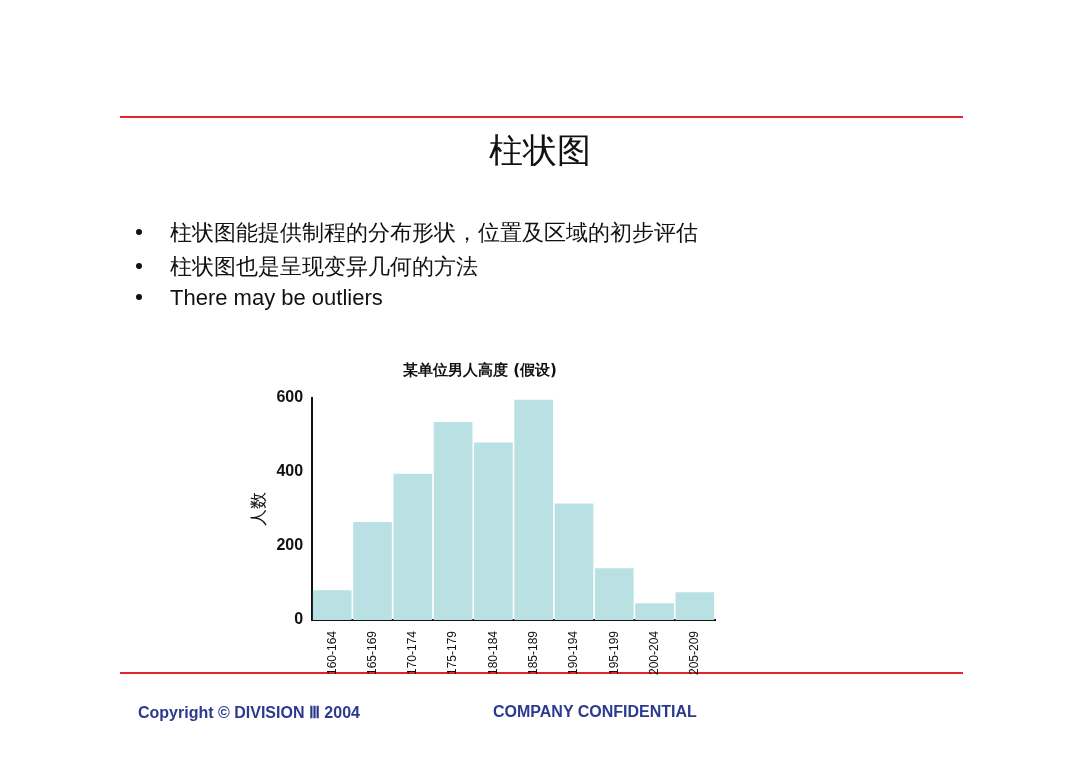  I want to click on x-tick-label: 160-164, so click(331, 653).